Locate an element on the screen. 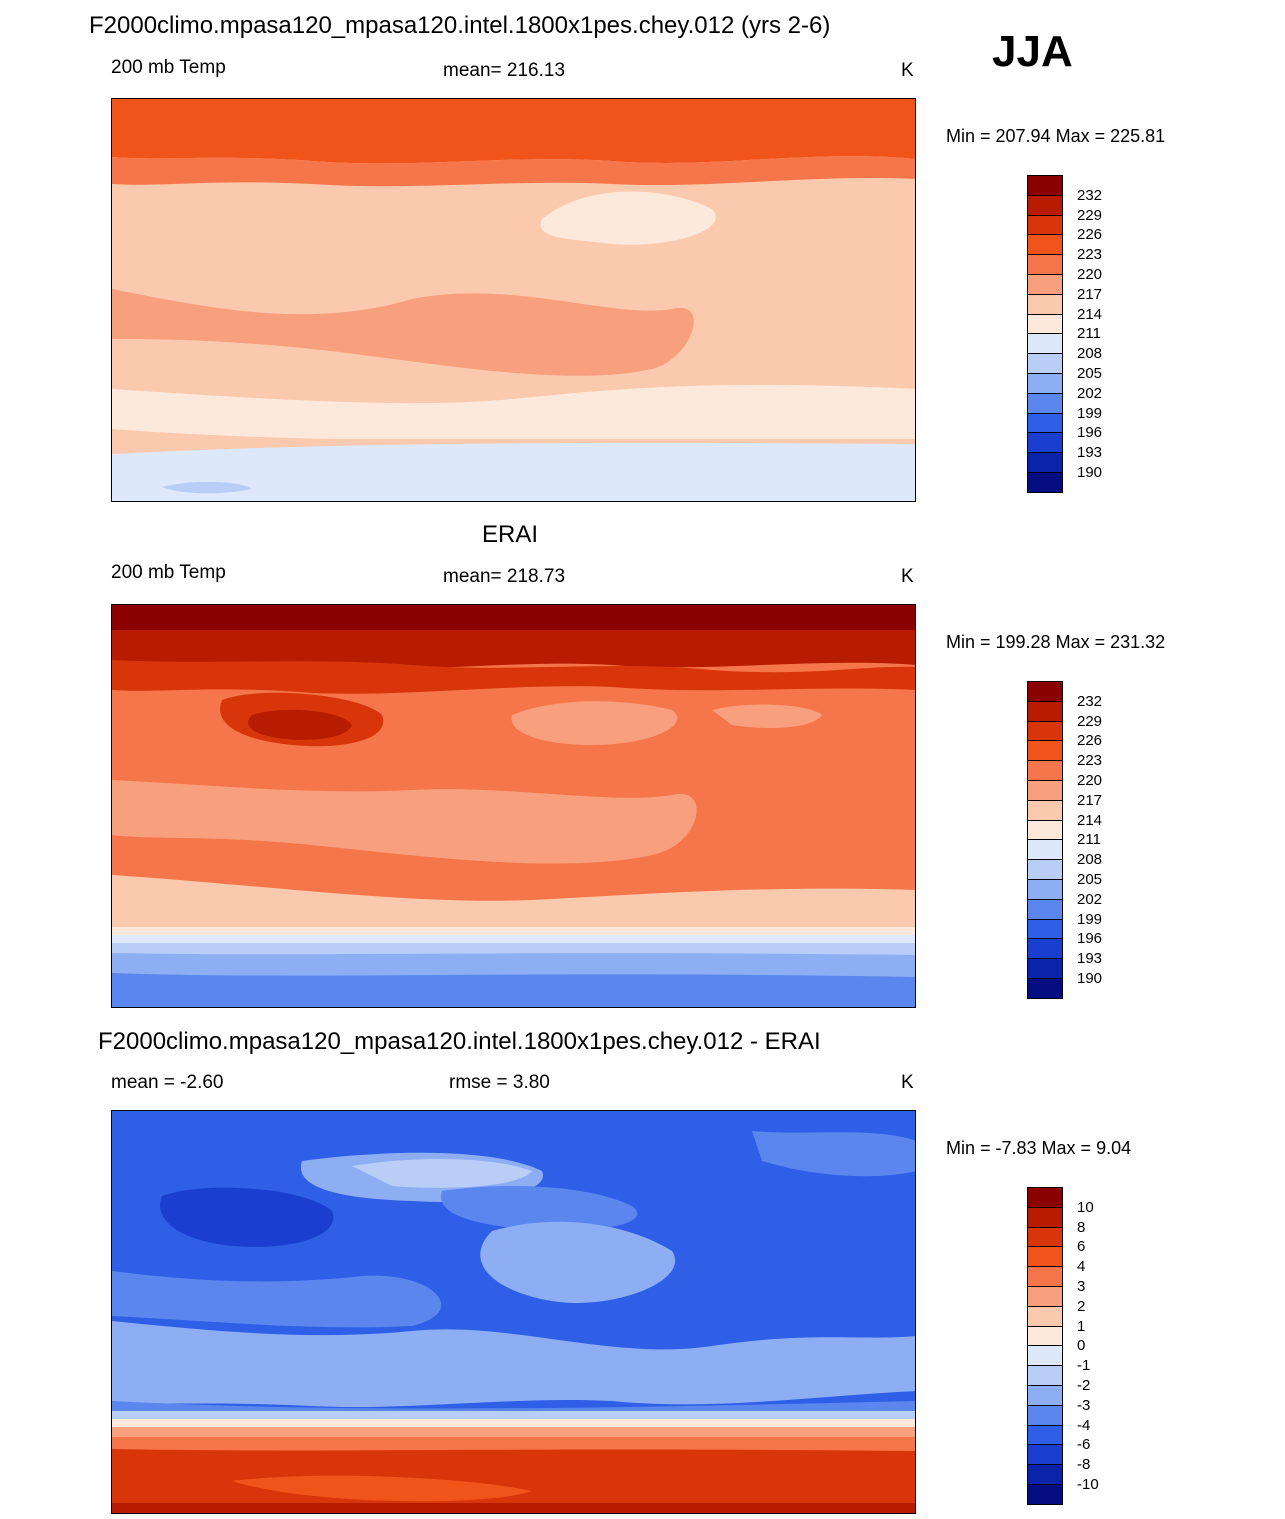 The width and height of the screenshot is (1285, 1519). panel3-rmse-label: rmse = 3.80 is located at coordinates (499, 1082).